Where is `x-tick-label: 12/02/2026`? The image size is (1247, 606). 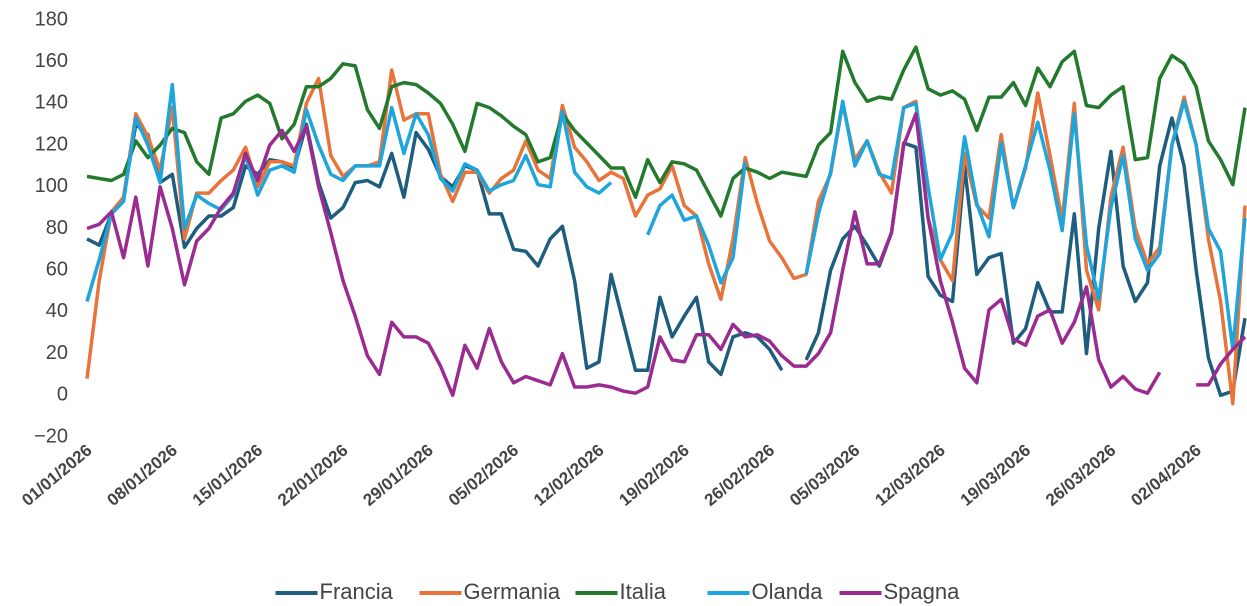 x-tick-label: 12/02/2026 is located at coordinates (568, 475).